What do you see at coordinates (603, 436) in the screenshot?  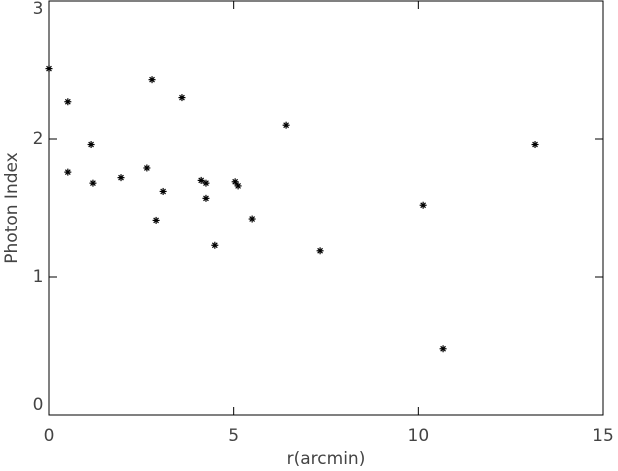 I see `x-tick-label: 15` at bounding box center [603, 436].